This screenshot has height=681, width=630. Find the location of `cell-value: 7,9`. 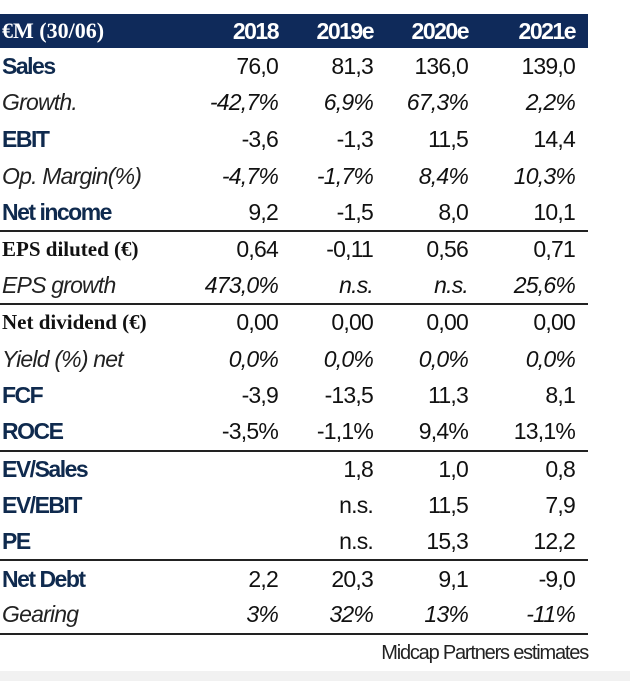

cell-value: 7,9 is located at coordinates (560, 504).